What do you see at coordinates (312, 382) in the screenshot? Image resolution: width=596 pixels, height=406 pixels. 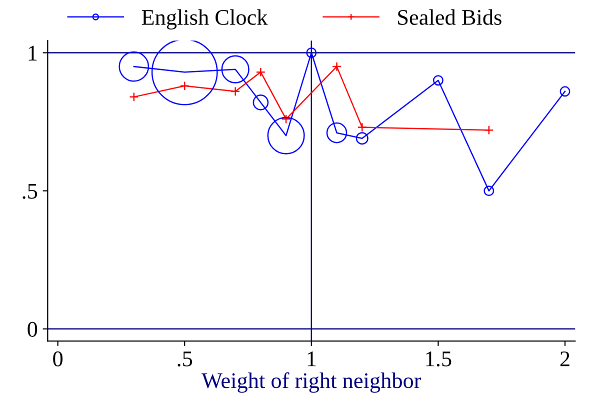 I see `x-axis-title: Weight of right neighbor` at bounding box center [312, 382].